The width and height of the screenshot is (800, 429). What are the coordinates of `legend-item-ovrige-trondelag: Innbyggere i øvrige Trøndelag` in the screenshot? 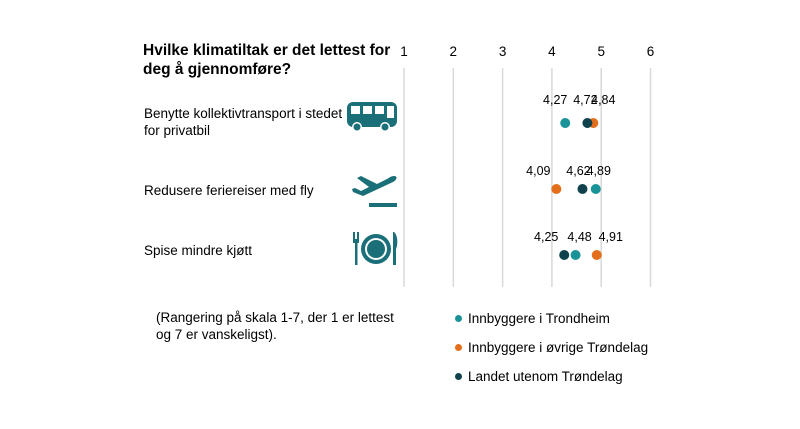 It's located at (551, 347).